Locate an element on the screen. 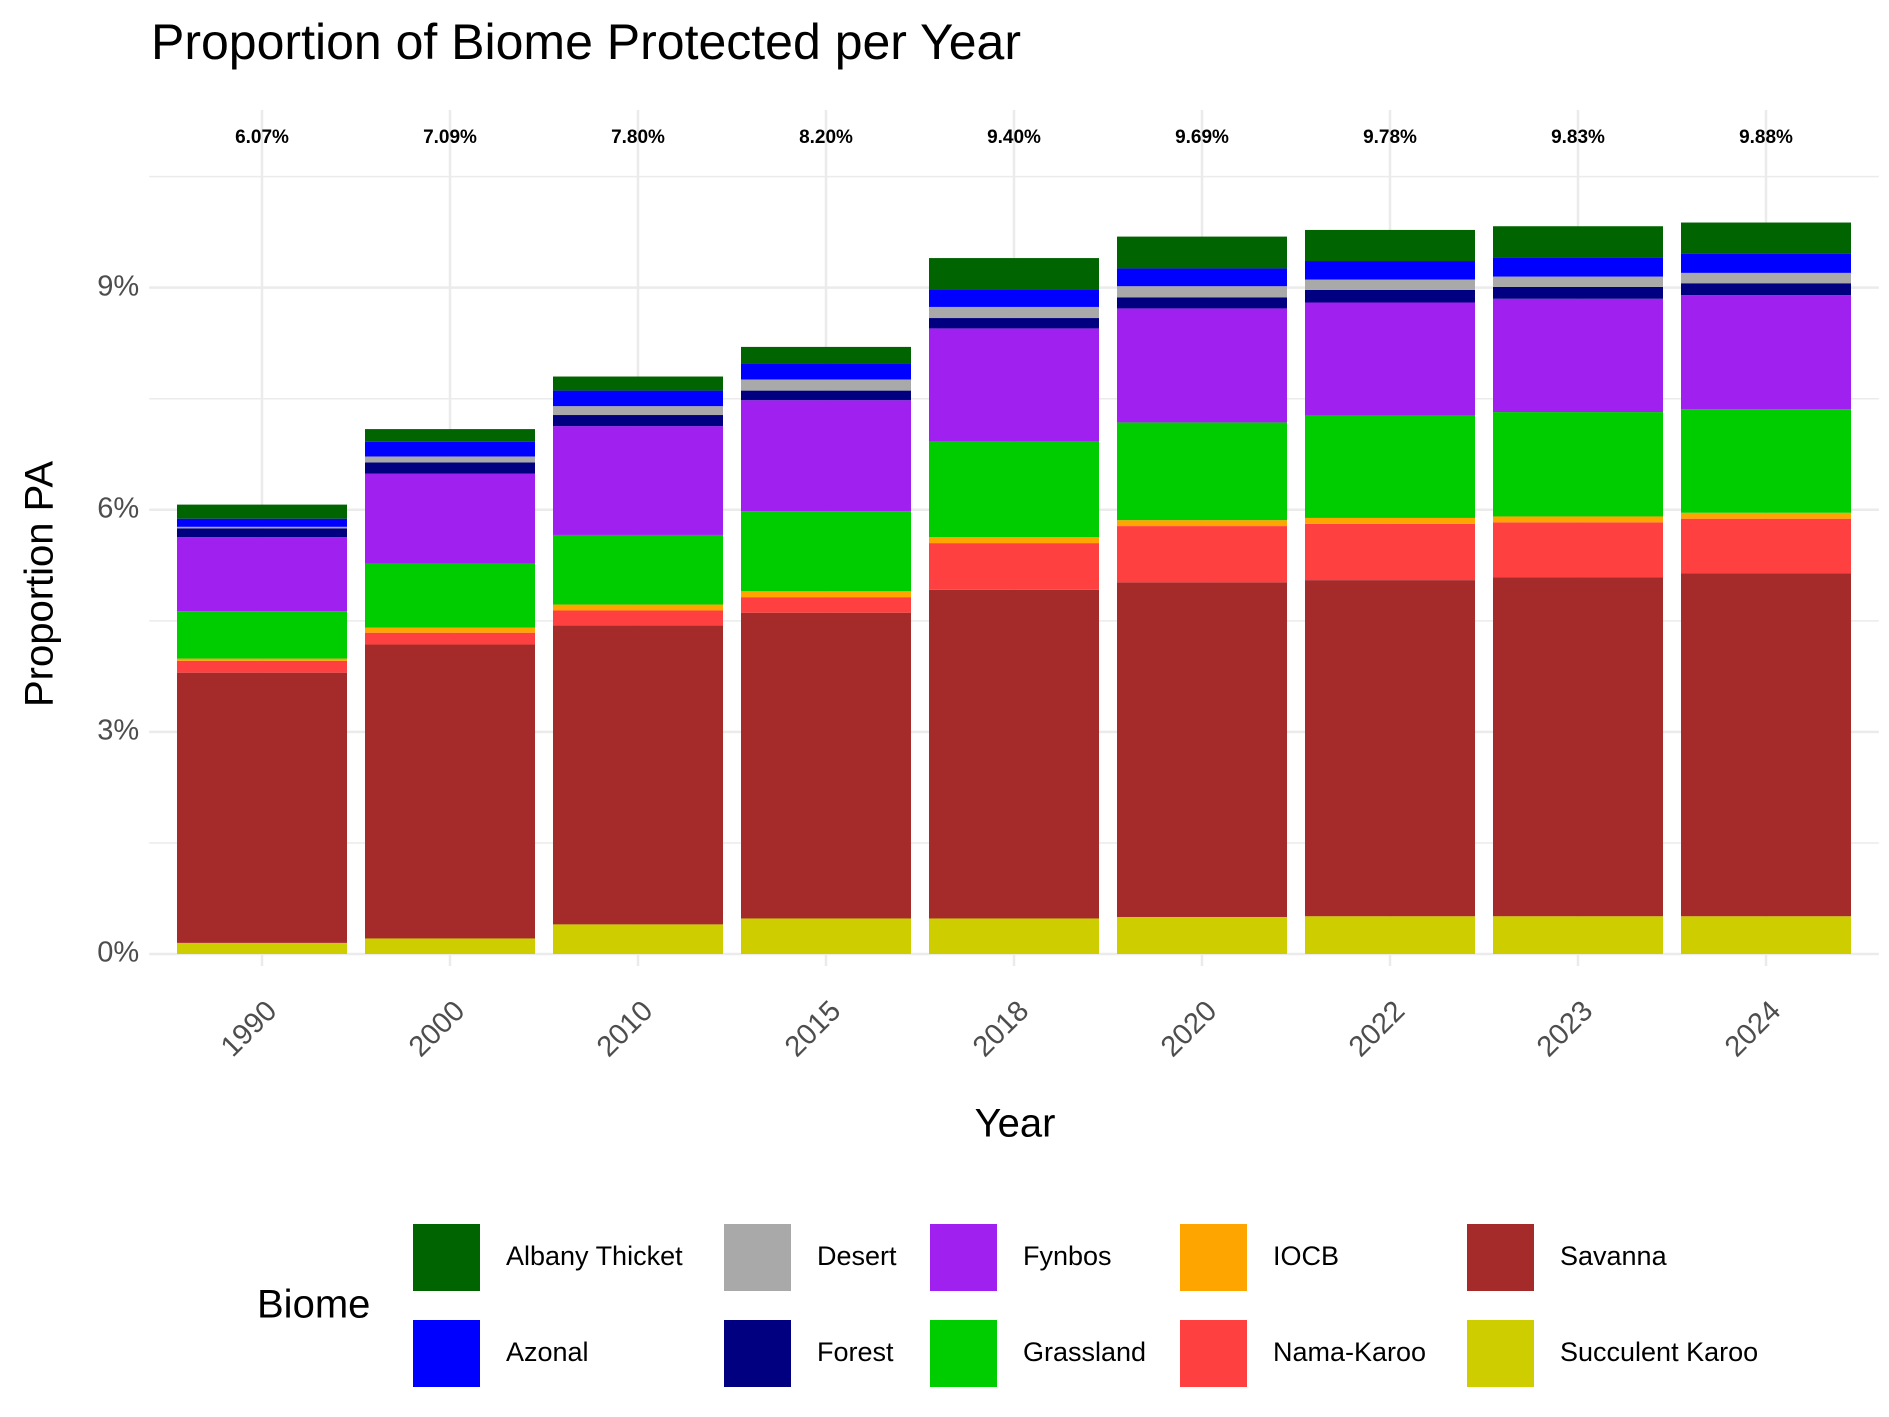 This screenshot has height=1417, width=1889. y-tick-label: 0% is located at coordinates (118, 953).